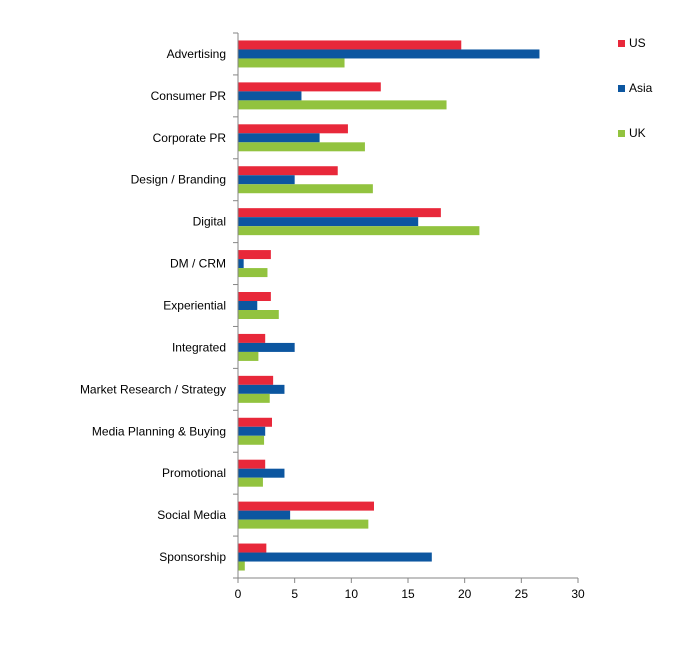 The width and height of the screenshot is (676, 653). I want to click on category-label: Corporate PR, so click(190, 138).